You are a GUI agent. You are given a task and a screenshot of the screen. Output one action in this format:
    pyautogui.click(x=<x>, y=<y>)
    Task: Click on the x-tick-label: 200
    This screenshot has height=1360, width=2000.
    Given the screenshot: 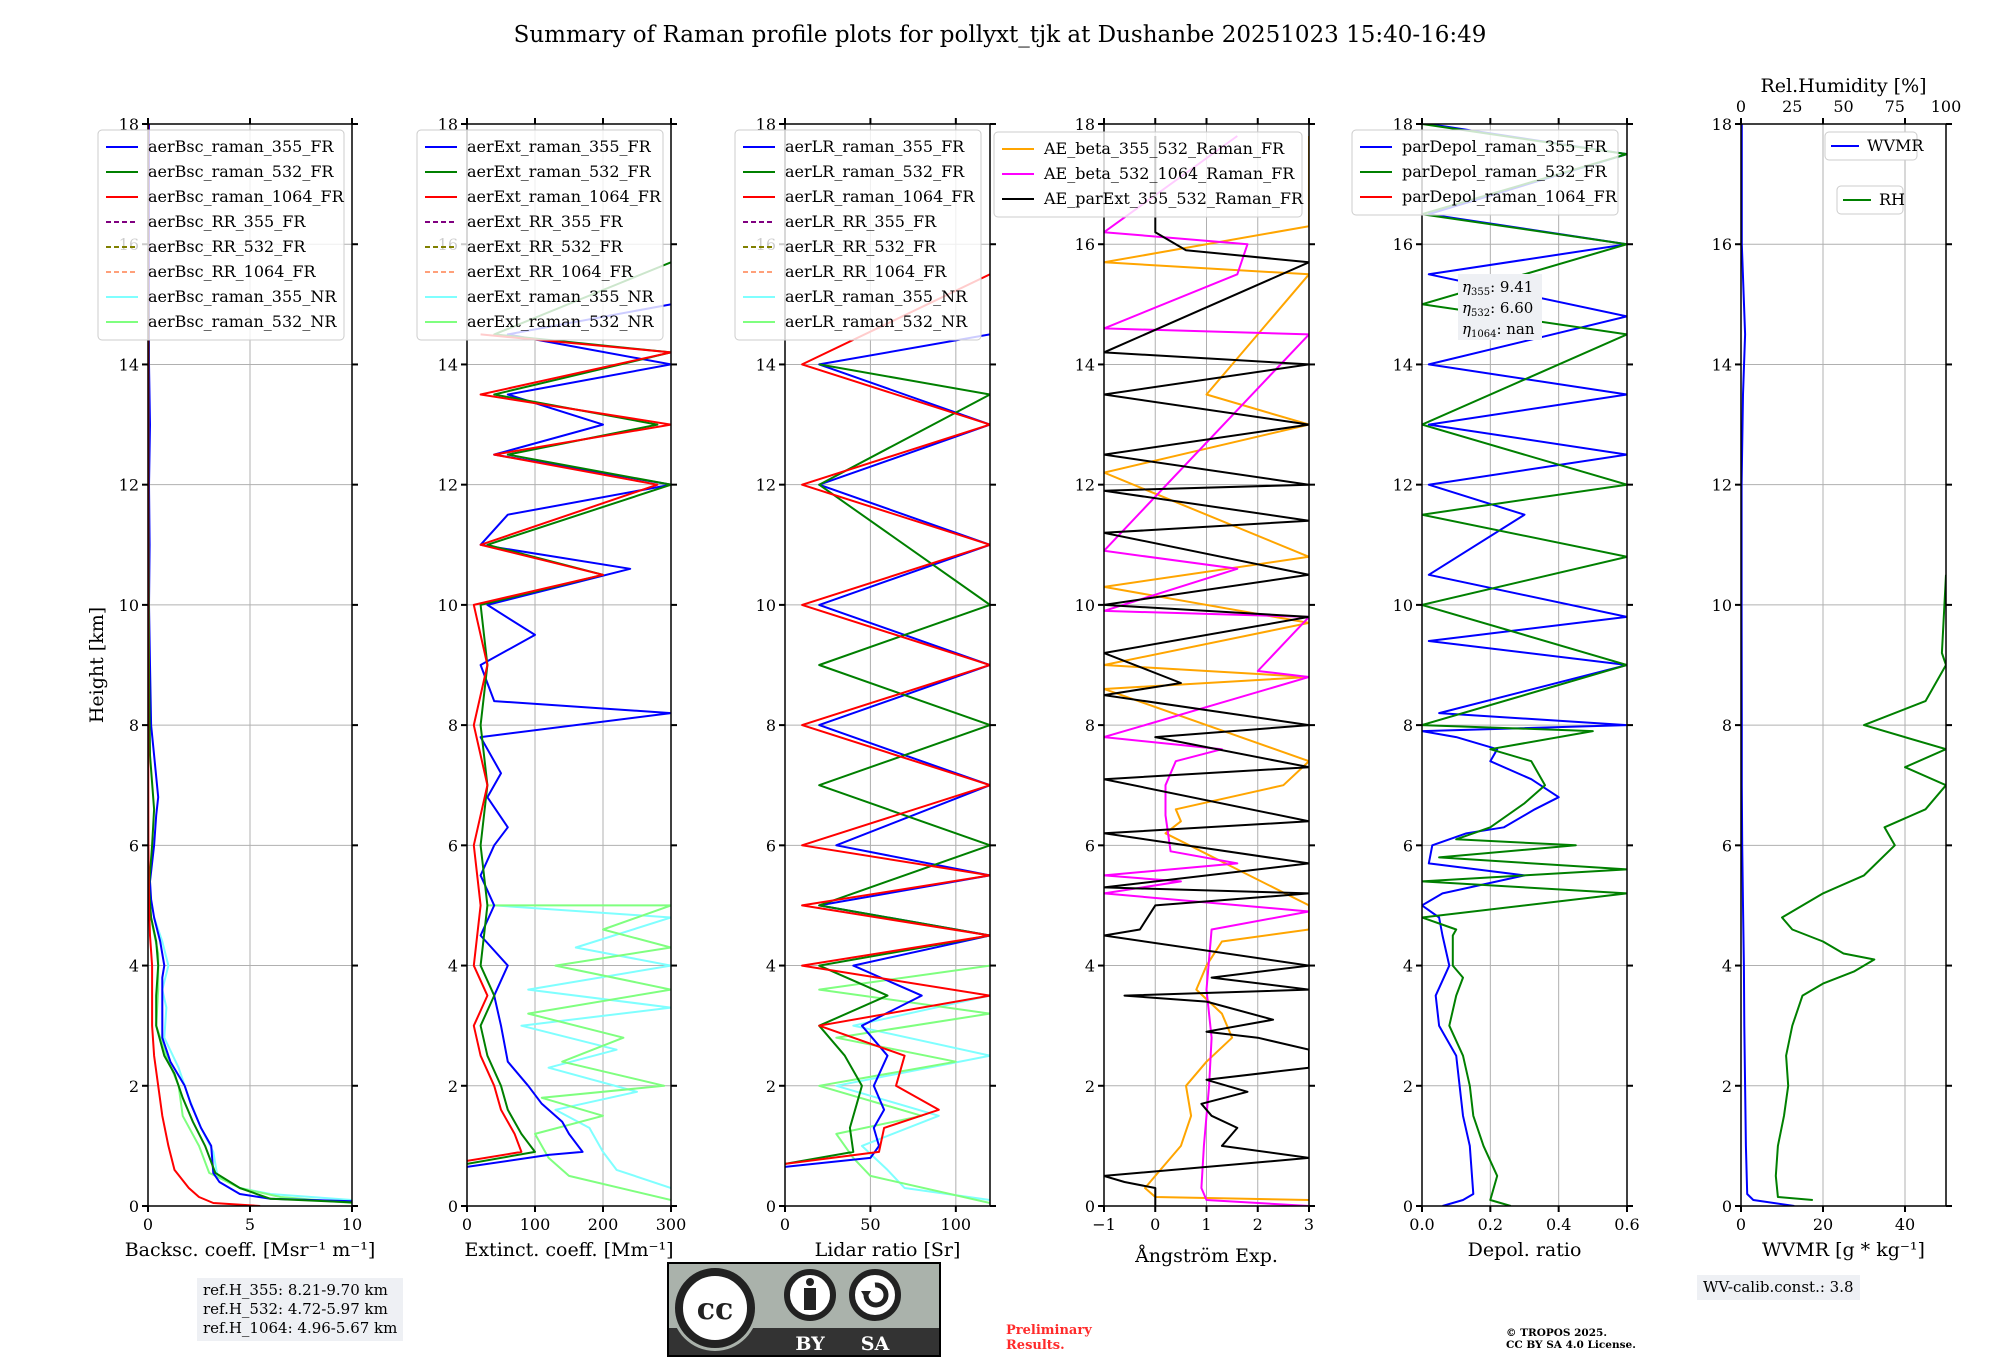 What is the action you would take?
    pyautogui.click(x=603, y=1224)
    